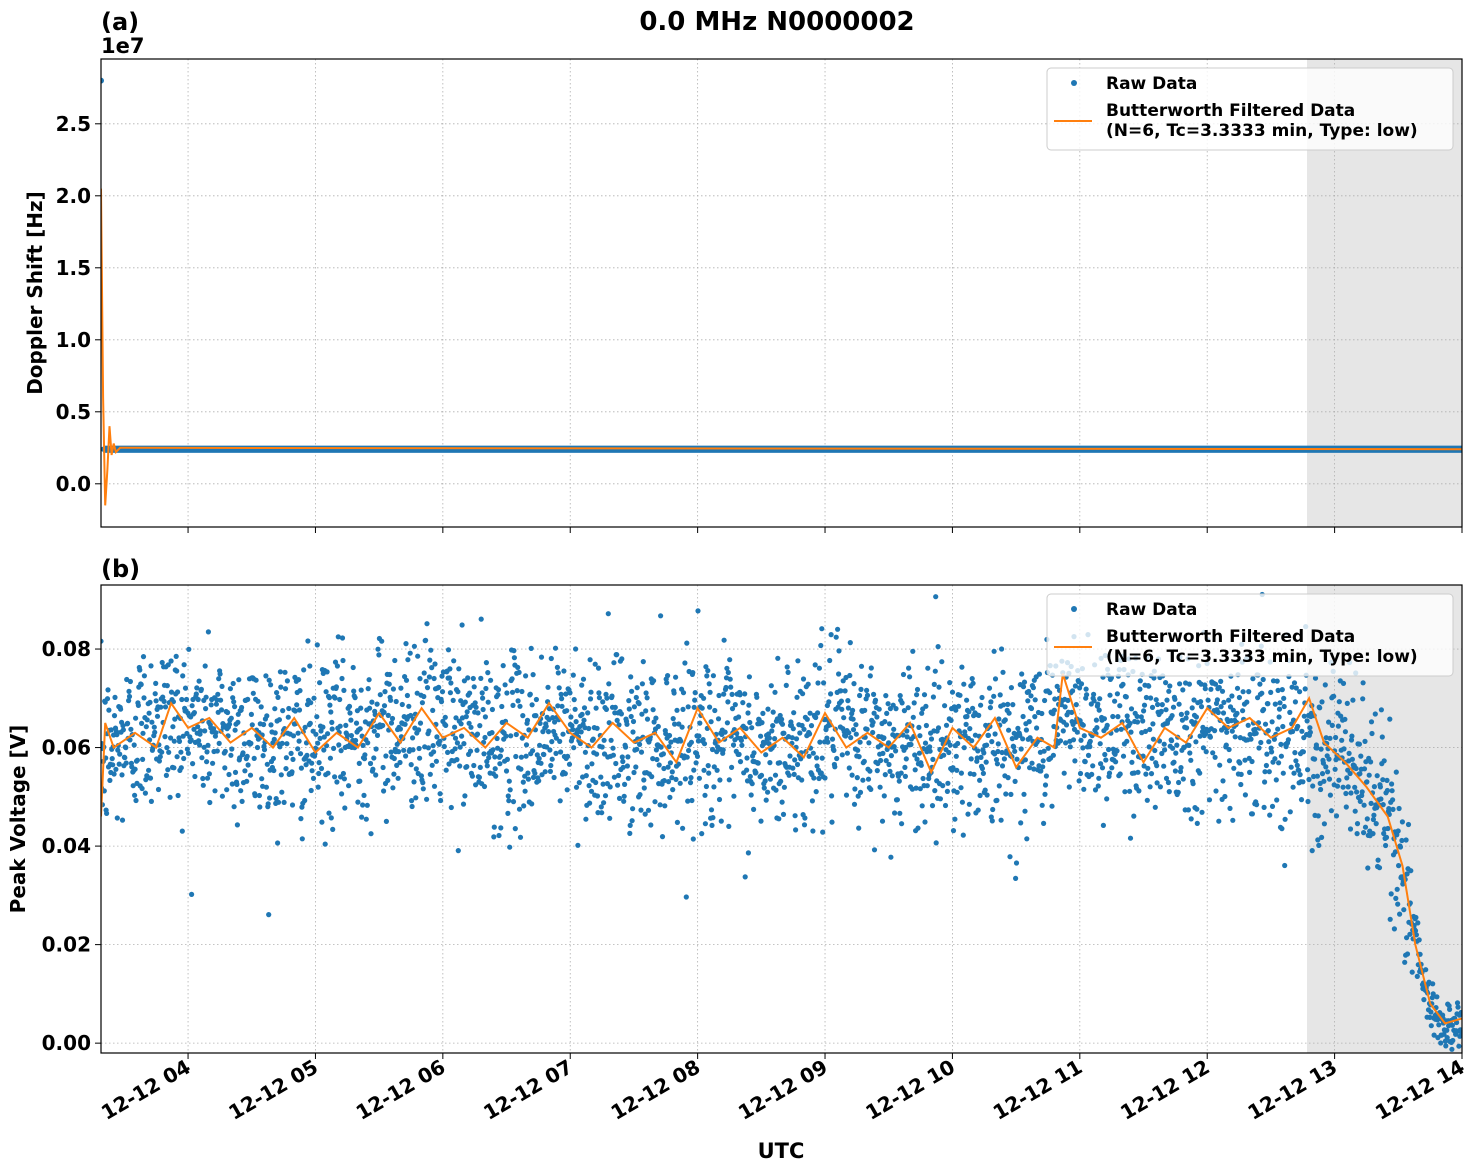 This screenshot has height=1172, width=1472. I want to click on y-tick-label: 2.0, so click(73, 196).